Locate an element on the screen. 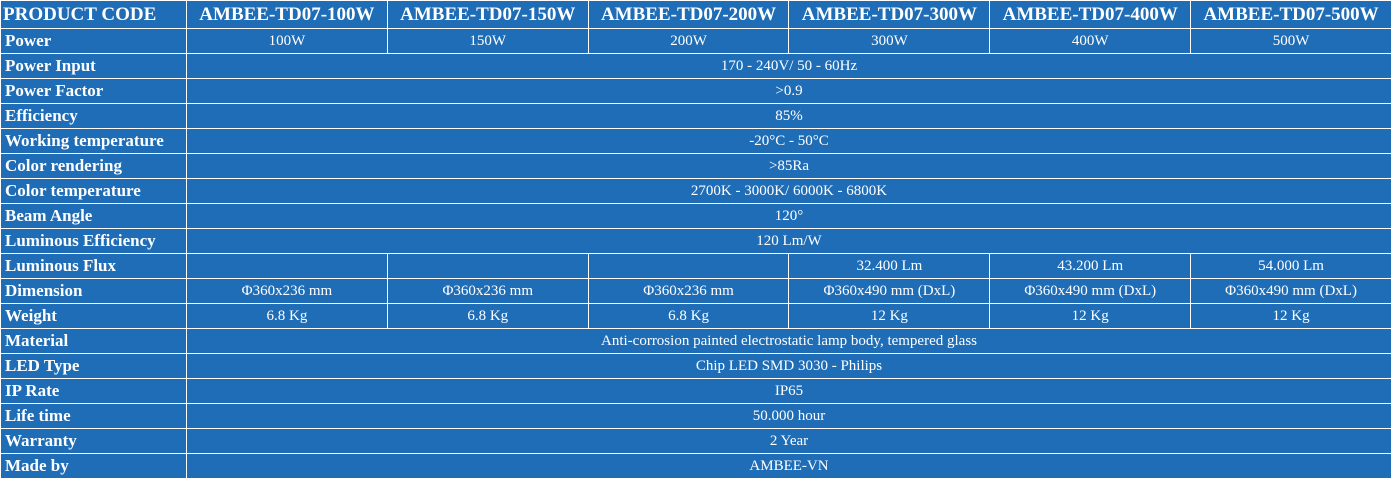 This screenshot has height=479, width=1393. cell: 150W is located at coordinates (487, 41).